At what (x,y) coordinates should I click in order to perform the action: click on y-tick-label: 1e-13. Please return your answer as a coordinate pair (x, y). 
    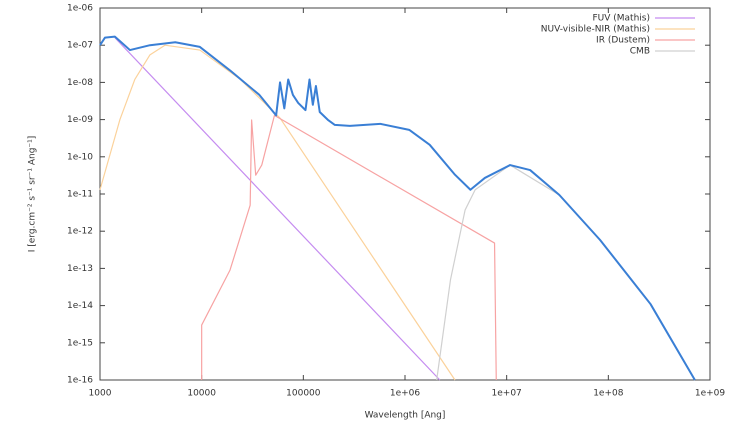
    Looking at the image, I should click on (80, 269).